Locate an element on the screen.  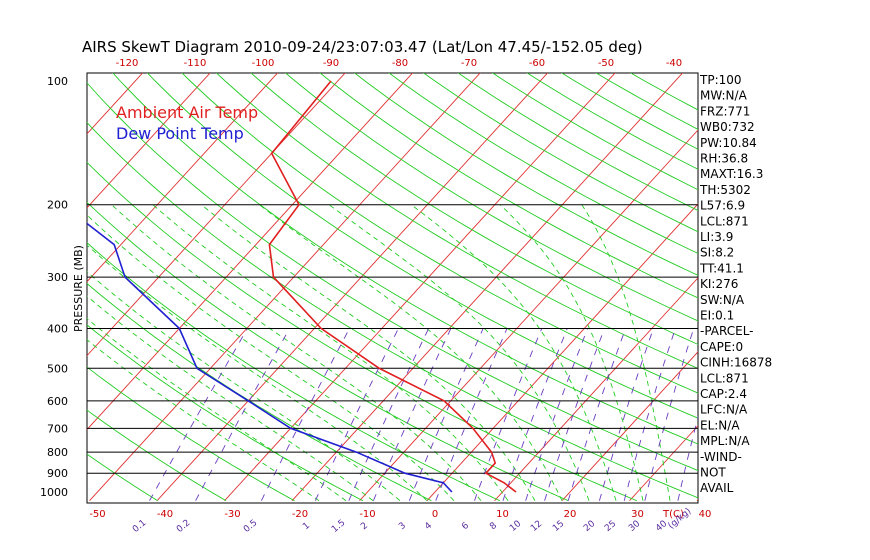
stability-index-label: WB0:732 is located at coordinates (727, 127).